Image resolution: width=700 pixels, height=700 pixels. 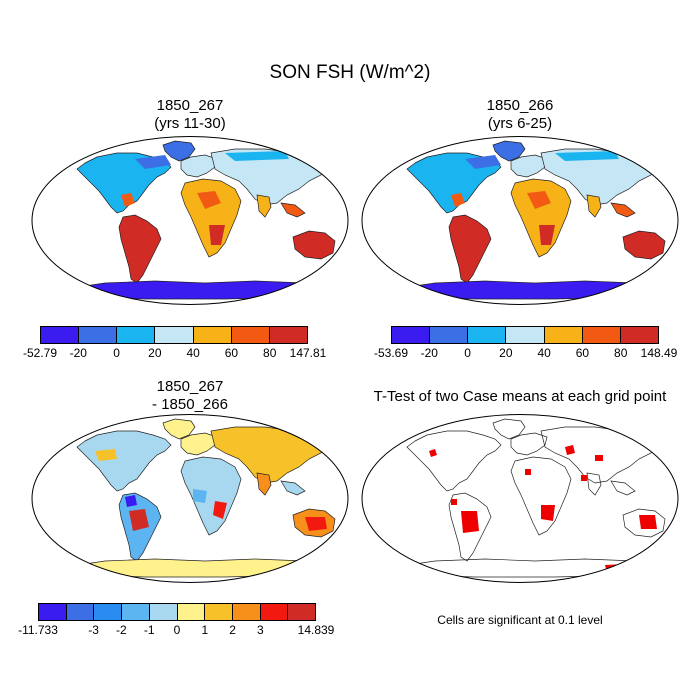 I want to click on colorbar-tick-label: 2, so click(x=232, y=630).